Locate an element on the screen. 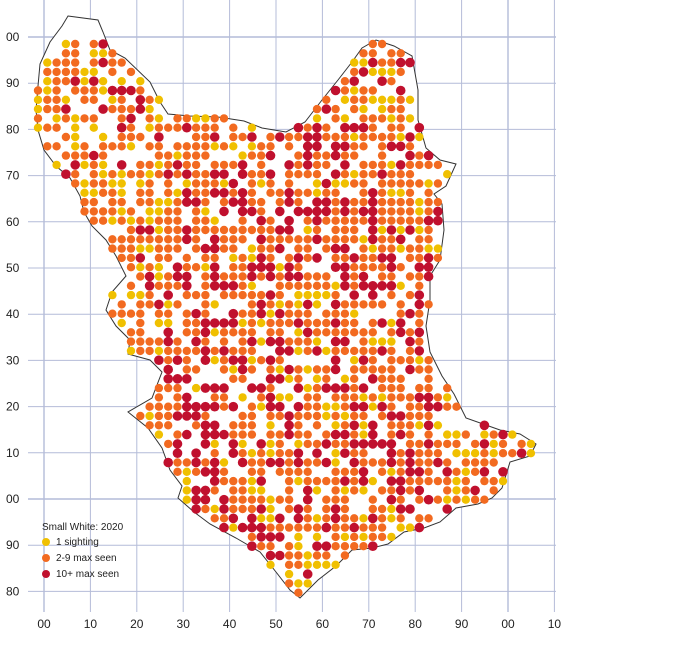  y-tick-label: 90 is located at coordinates (13, 545).